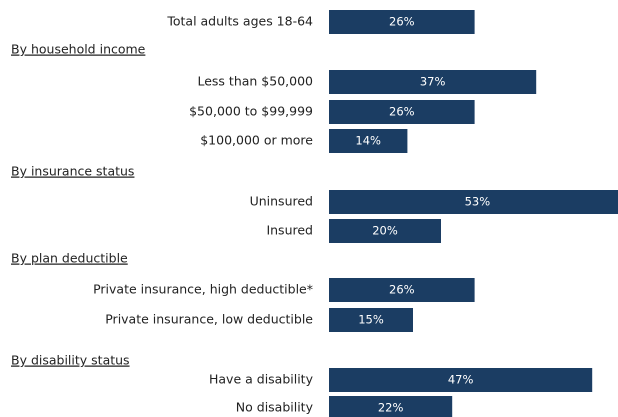 This screenshot has height=417, width=618. Describe the element at coordinates (281, 201) in the screenshot. I see `category-label: Uninsured` at that location.